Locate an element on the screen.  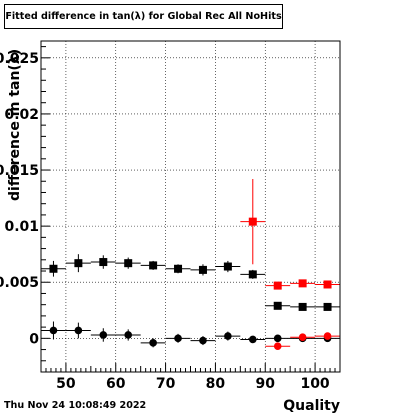
x-tick-label: 60 is located at coordinates (116, 384).